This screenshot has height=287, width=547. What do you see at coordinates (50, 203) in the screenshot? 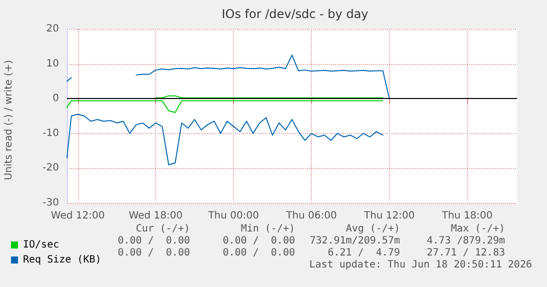
I see `y-tick-label: -30` at bounding box center [50, 203].